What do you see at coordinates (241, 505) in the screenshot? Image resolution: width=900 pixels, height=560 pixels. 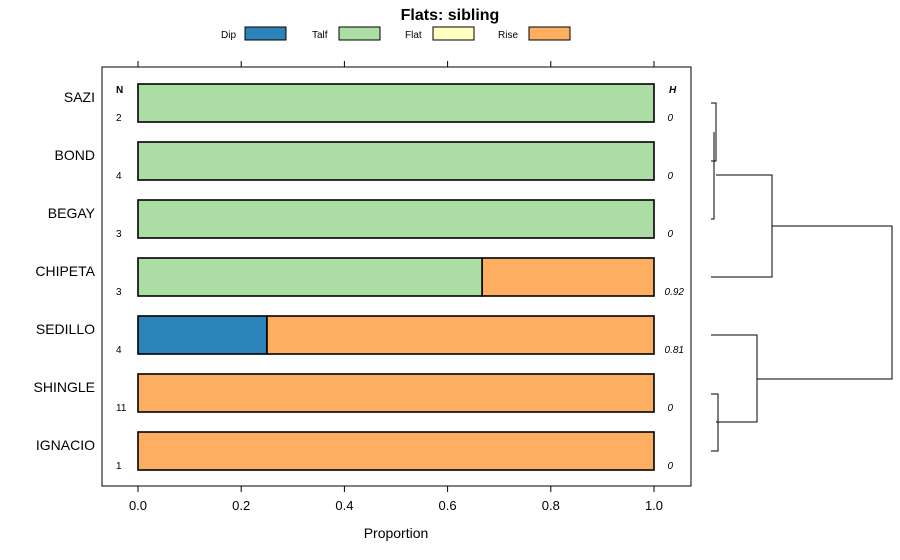 I see `x-tick-label: 0.2` at bounding box center [241, 505].